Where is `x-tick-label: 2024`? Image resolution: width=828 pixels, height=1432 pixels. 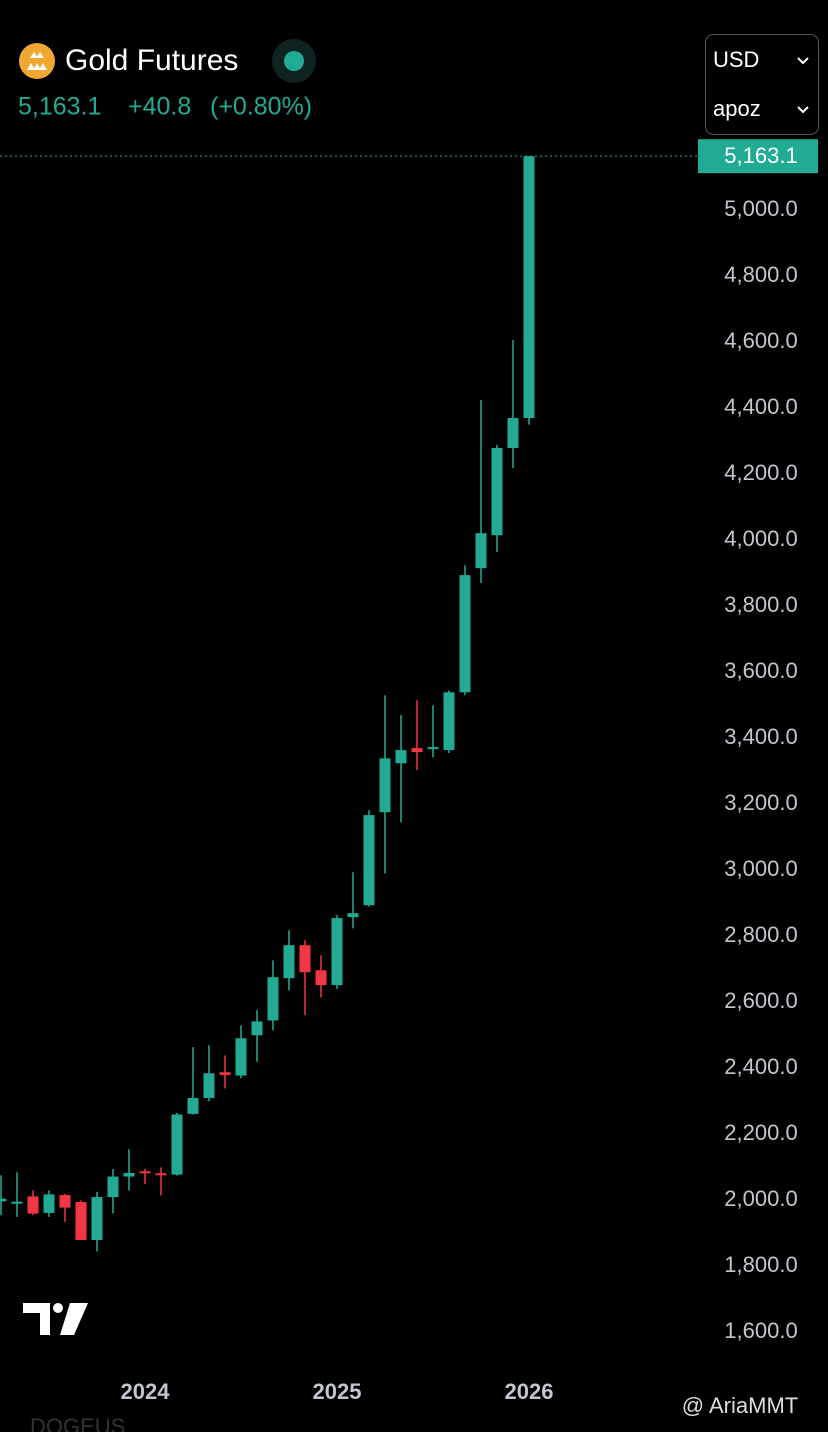 x-tick-label: 2024 is located at coordinates (146, 1391).